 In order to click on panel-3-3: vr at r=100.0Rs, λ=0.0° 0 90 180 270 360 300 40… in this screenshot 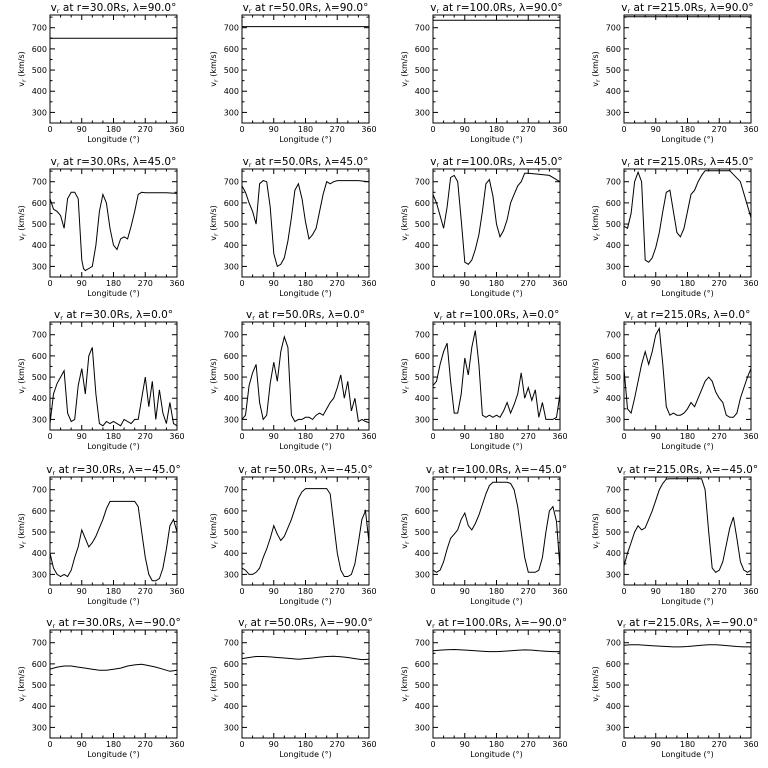, I will do `click(484, 380)`.